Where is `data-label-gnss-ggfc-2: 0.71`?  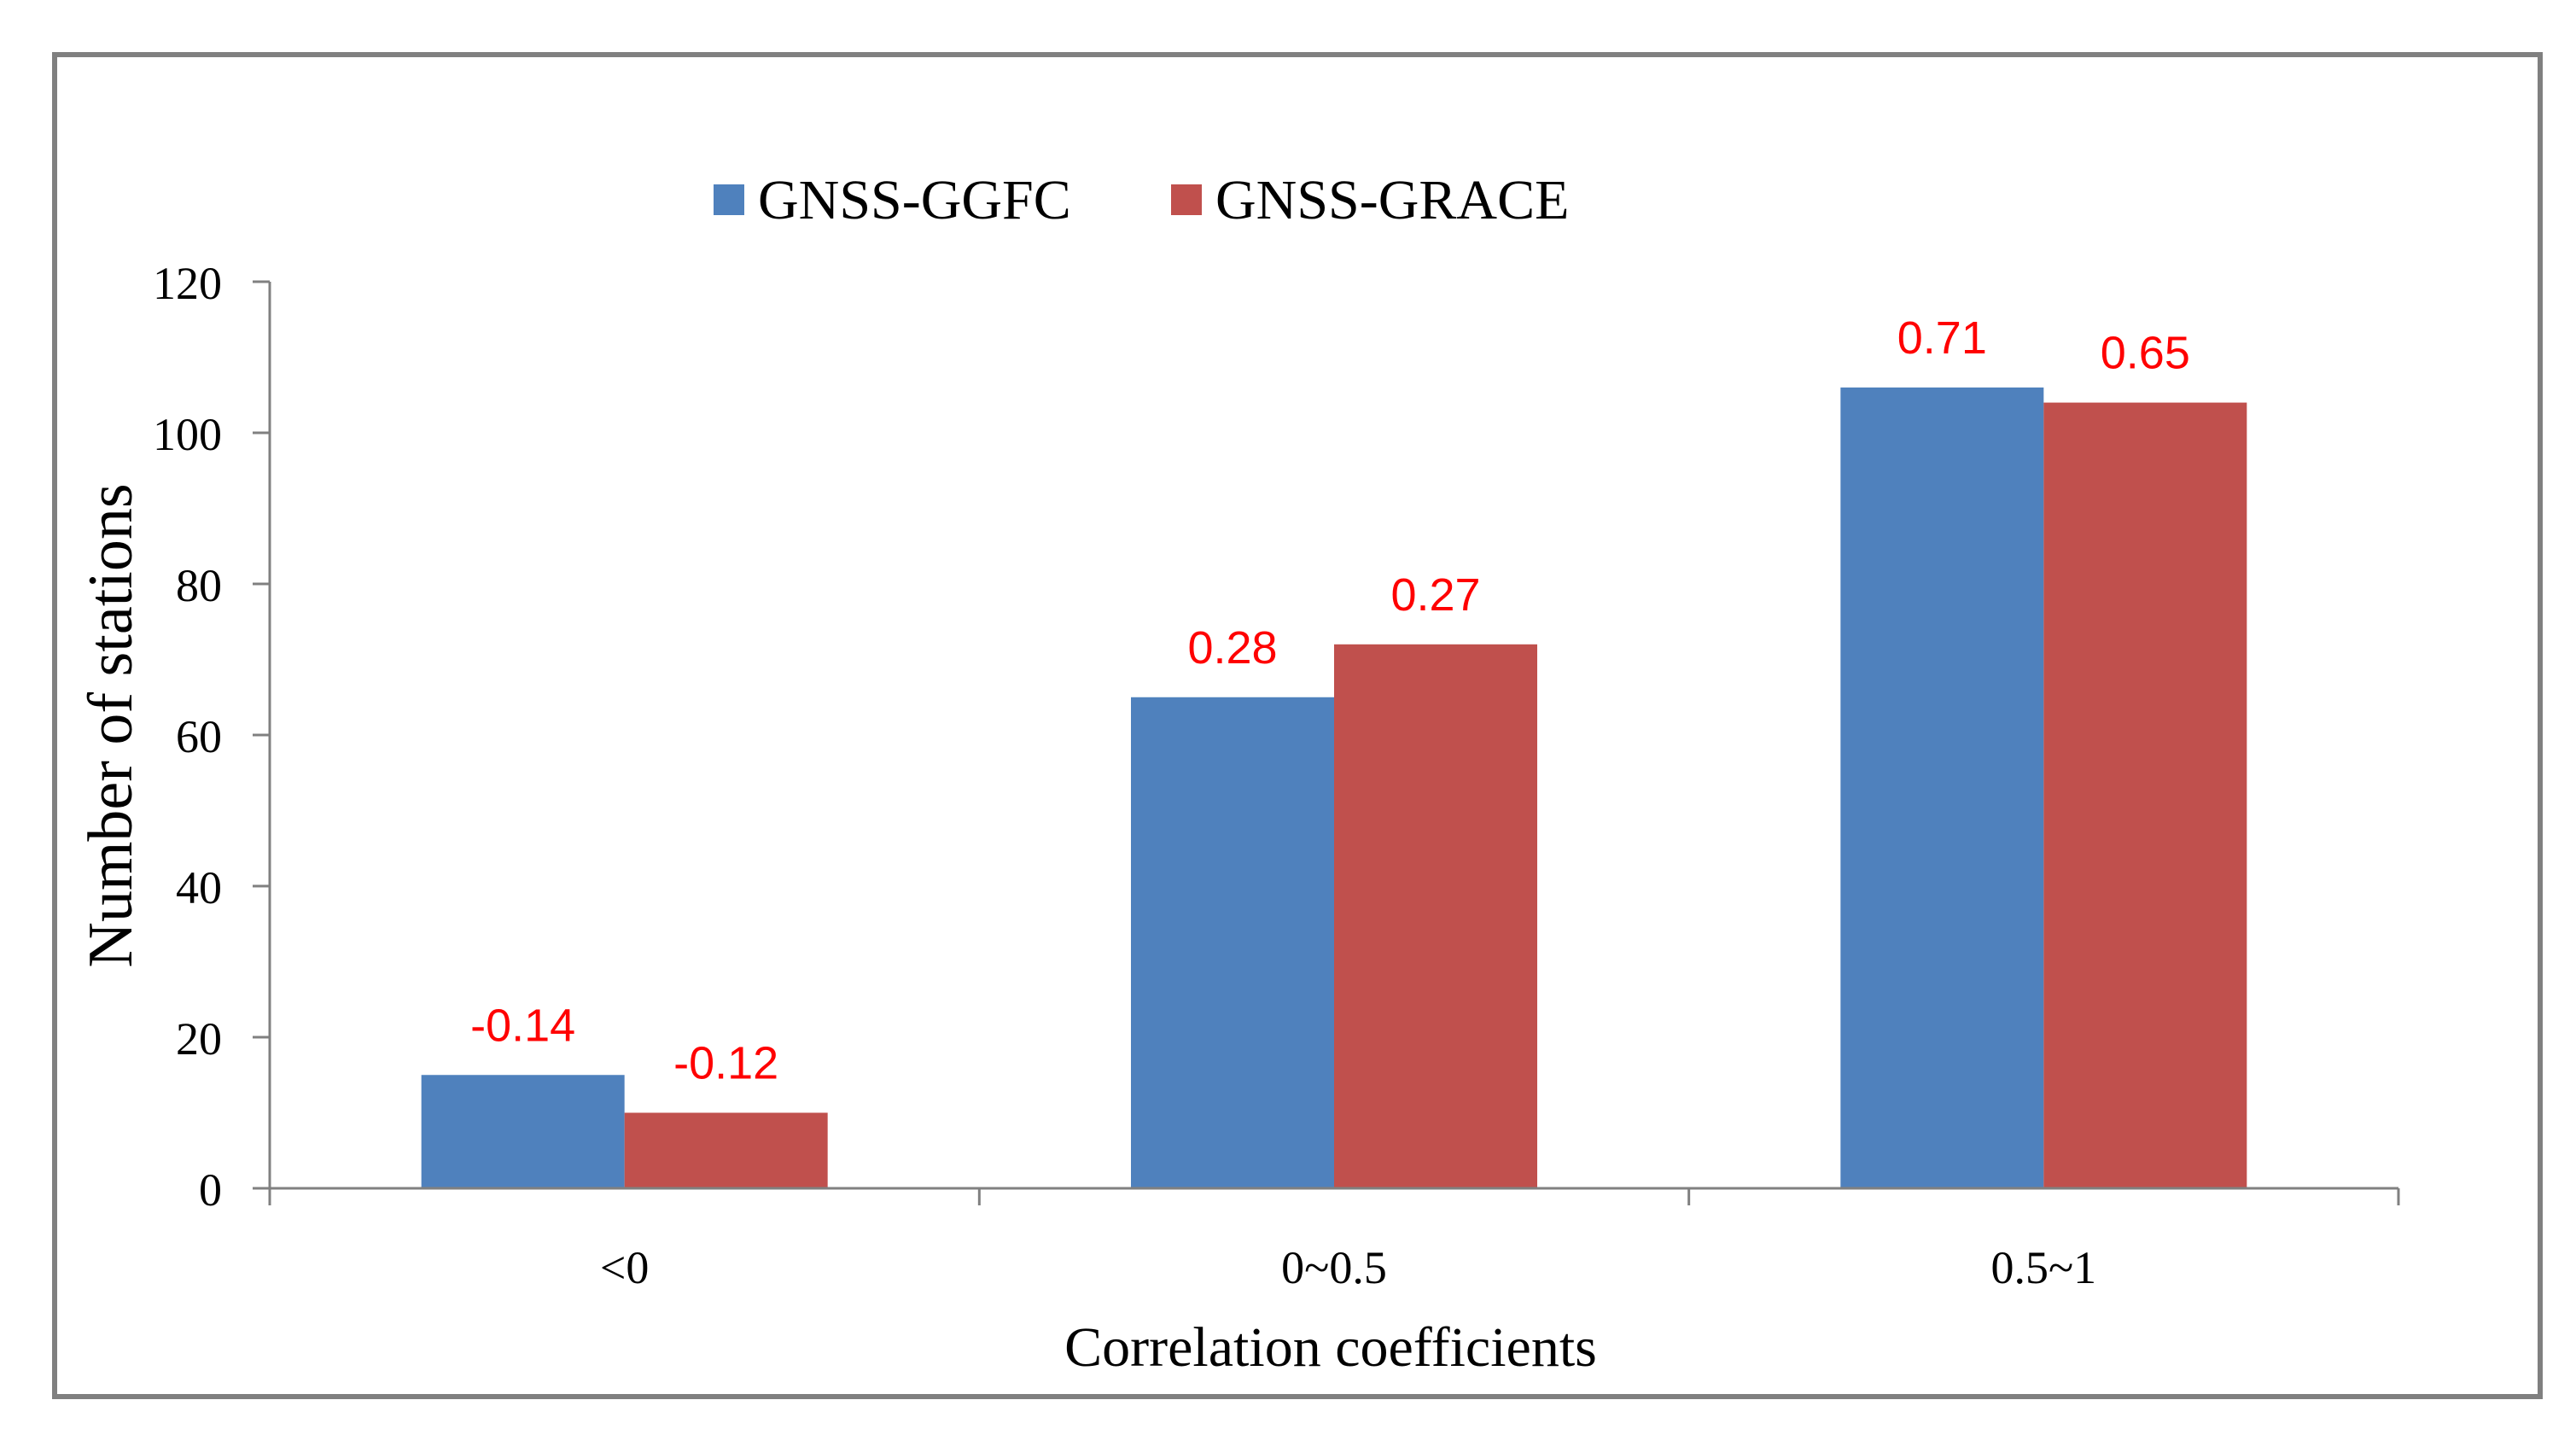 data-label-gnss-ggfc-2: 0.71 is located at coordinates (1942, 338).